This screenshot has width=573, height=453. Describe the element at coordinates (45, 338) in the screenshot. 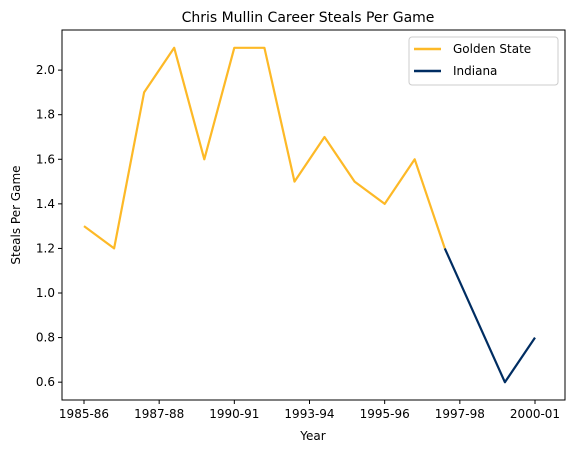

I see `y-tick-label: 0.8` at that location.